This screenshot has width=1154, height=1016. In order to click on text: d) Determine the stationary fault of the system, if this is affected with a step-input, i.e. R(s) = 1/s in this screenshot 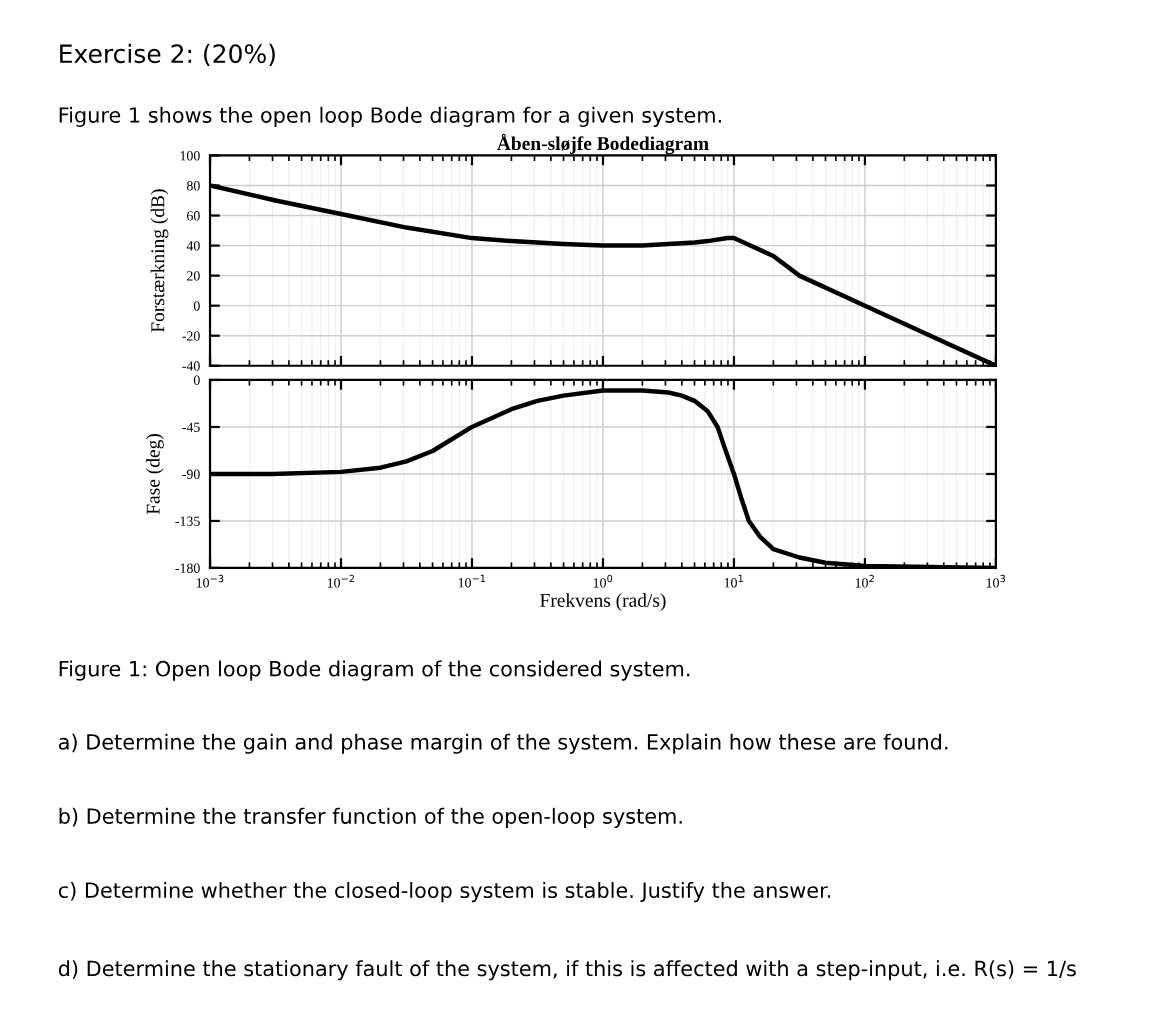, I will do `click(567, 970)`.